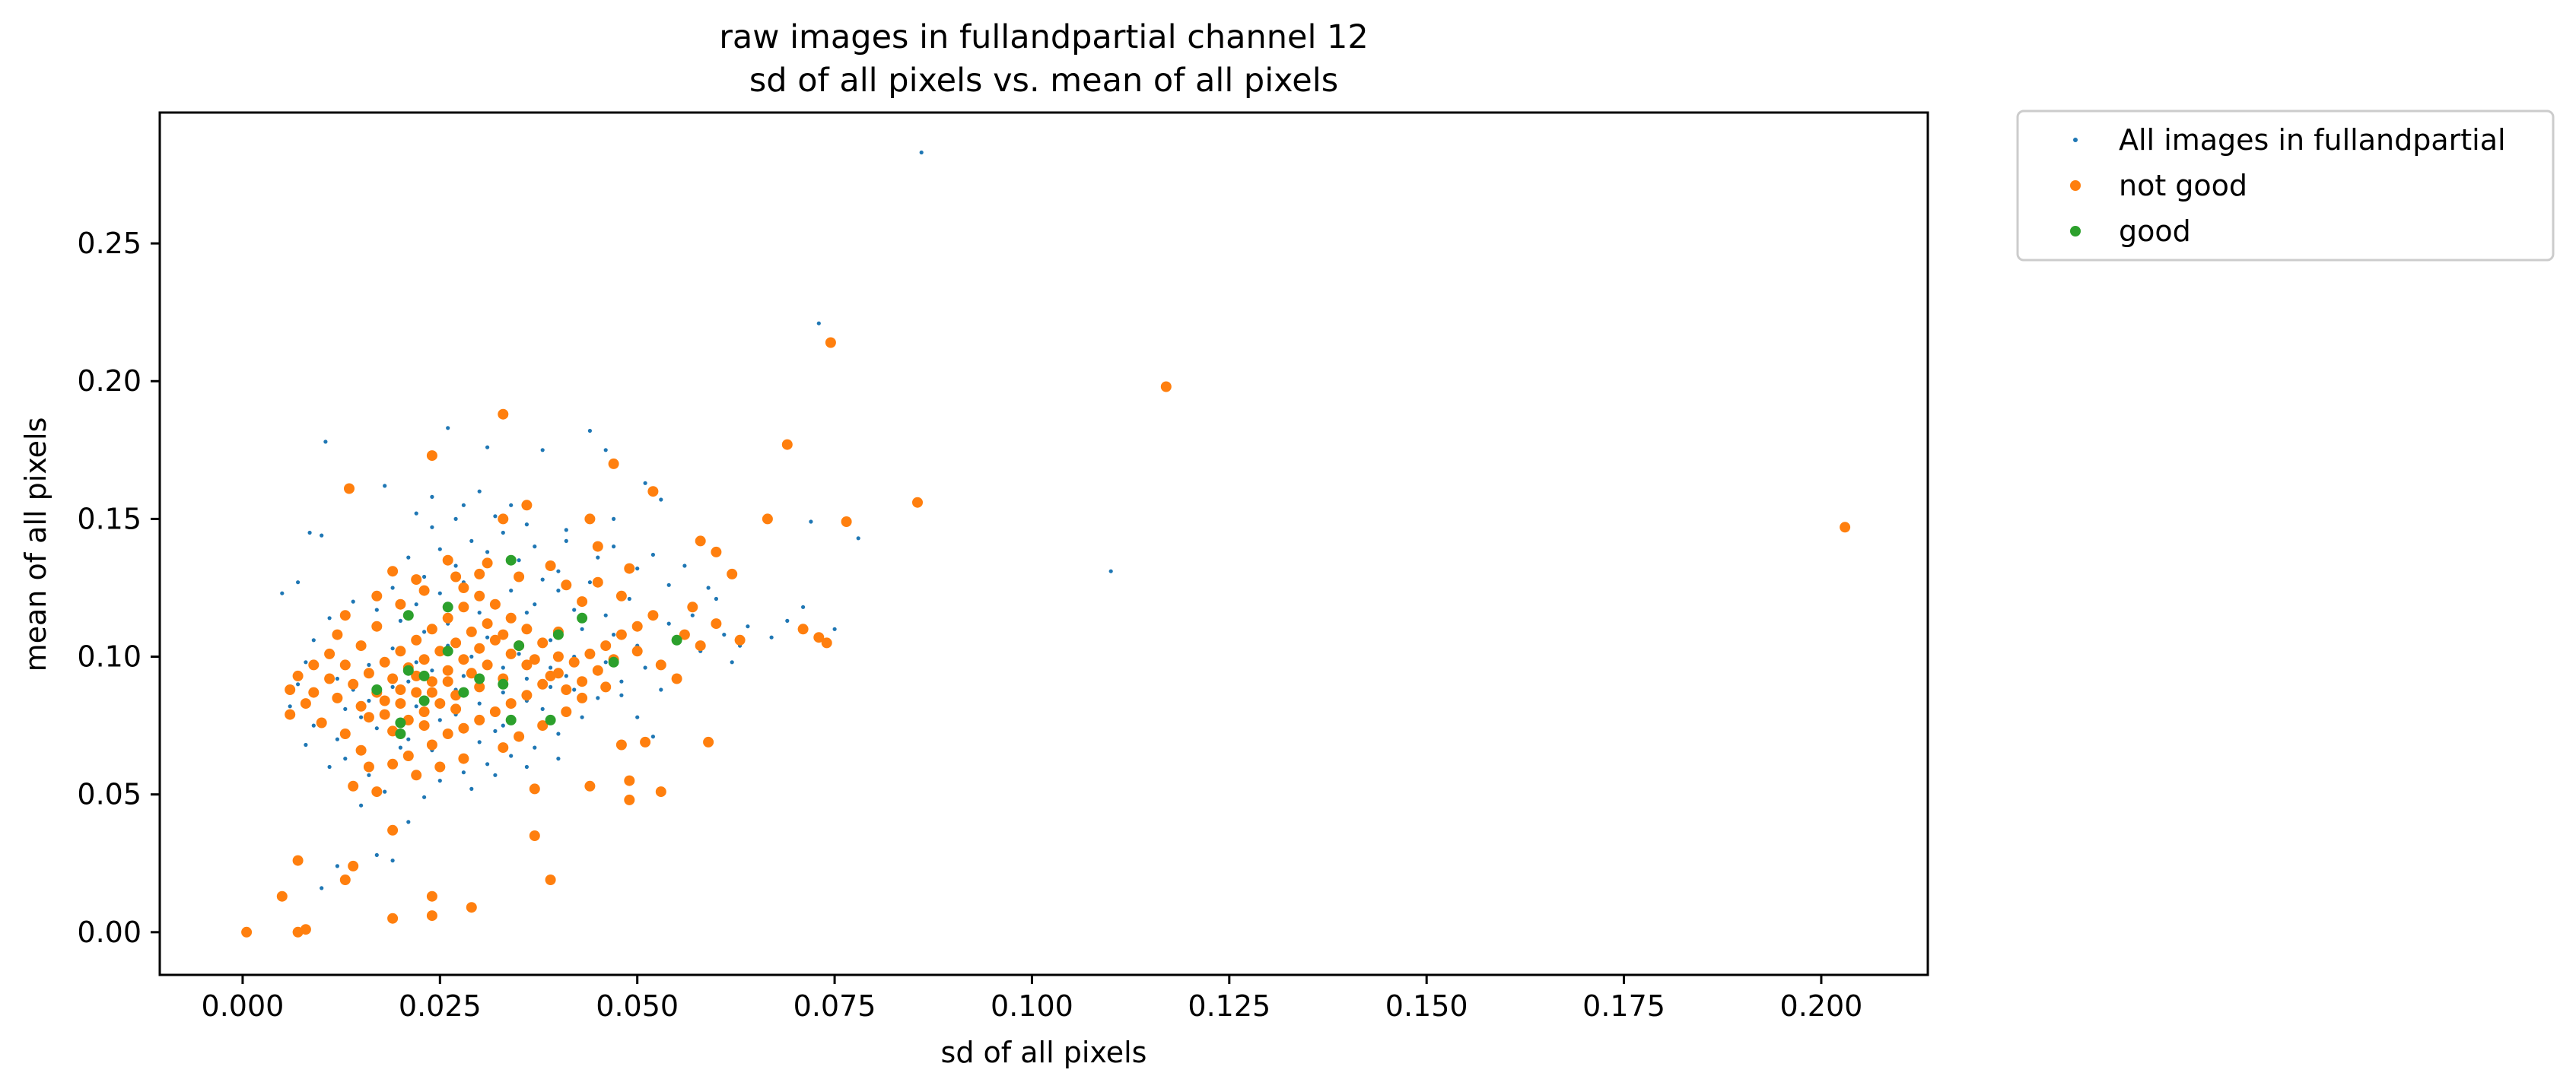 This screenshot has height=1092, width=2576. I want to click on chart-title: raw images in fullandpartial channel 12, so click(1044, 37).